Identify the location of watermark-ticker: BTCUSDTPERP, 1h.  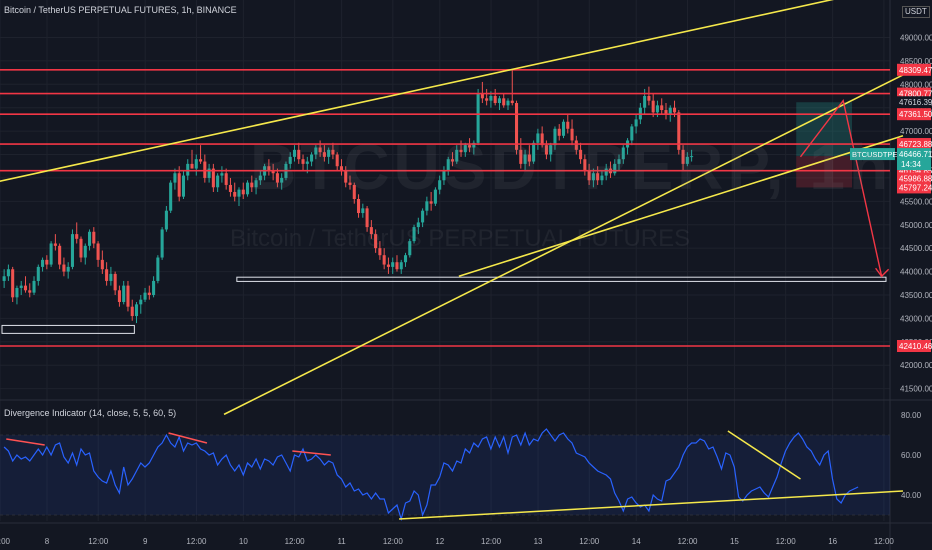
(571, 167).